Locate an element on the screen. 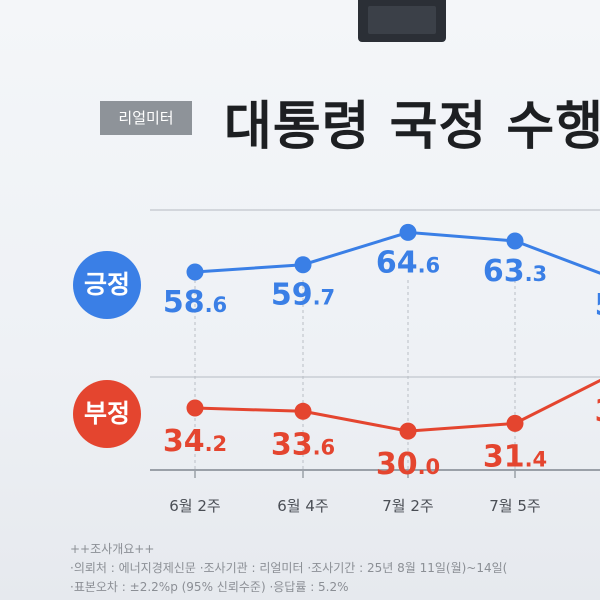 The width and height of the screenshot is (600, 600). notes-line-2: ·표본오차 : ±2.2%p (95% 신뢰수준) ·응답률 : 5.2% is located at coordinates (209, 587).